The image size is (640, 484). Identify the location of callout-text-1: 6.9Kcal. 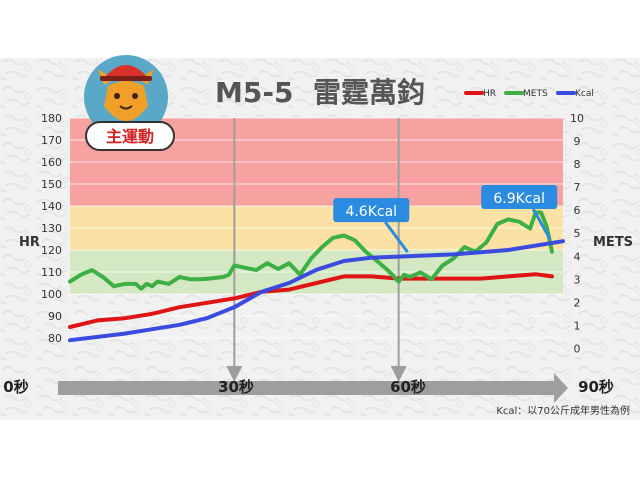
(519, 199).